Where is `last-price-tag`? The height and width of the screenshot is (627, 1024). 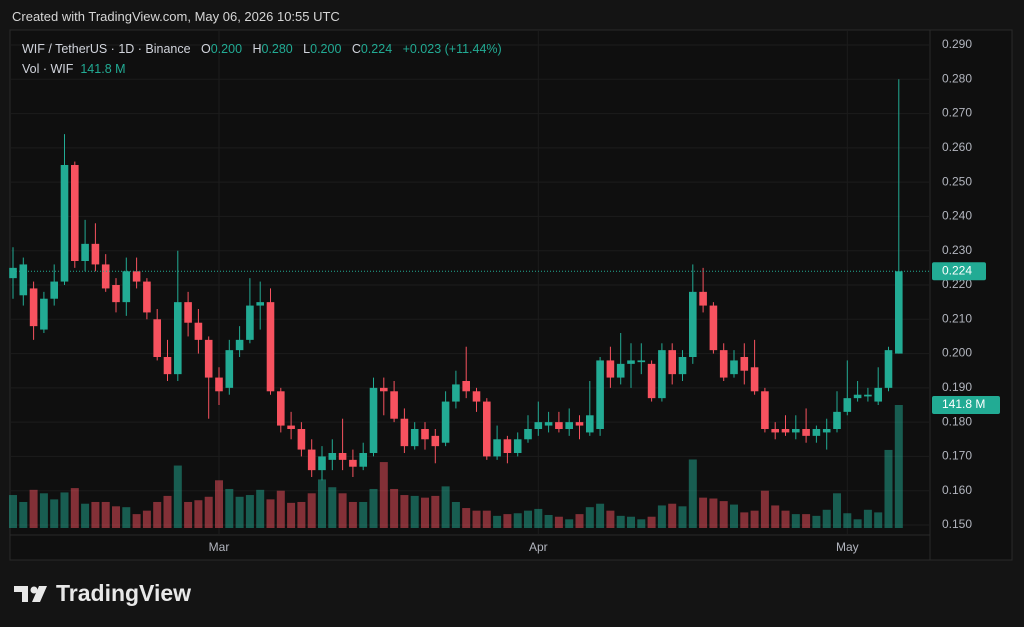
last-price-tag is located at coordinates (959, 271).